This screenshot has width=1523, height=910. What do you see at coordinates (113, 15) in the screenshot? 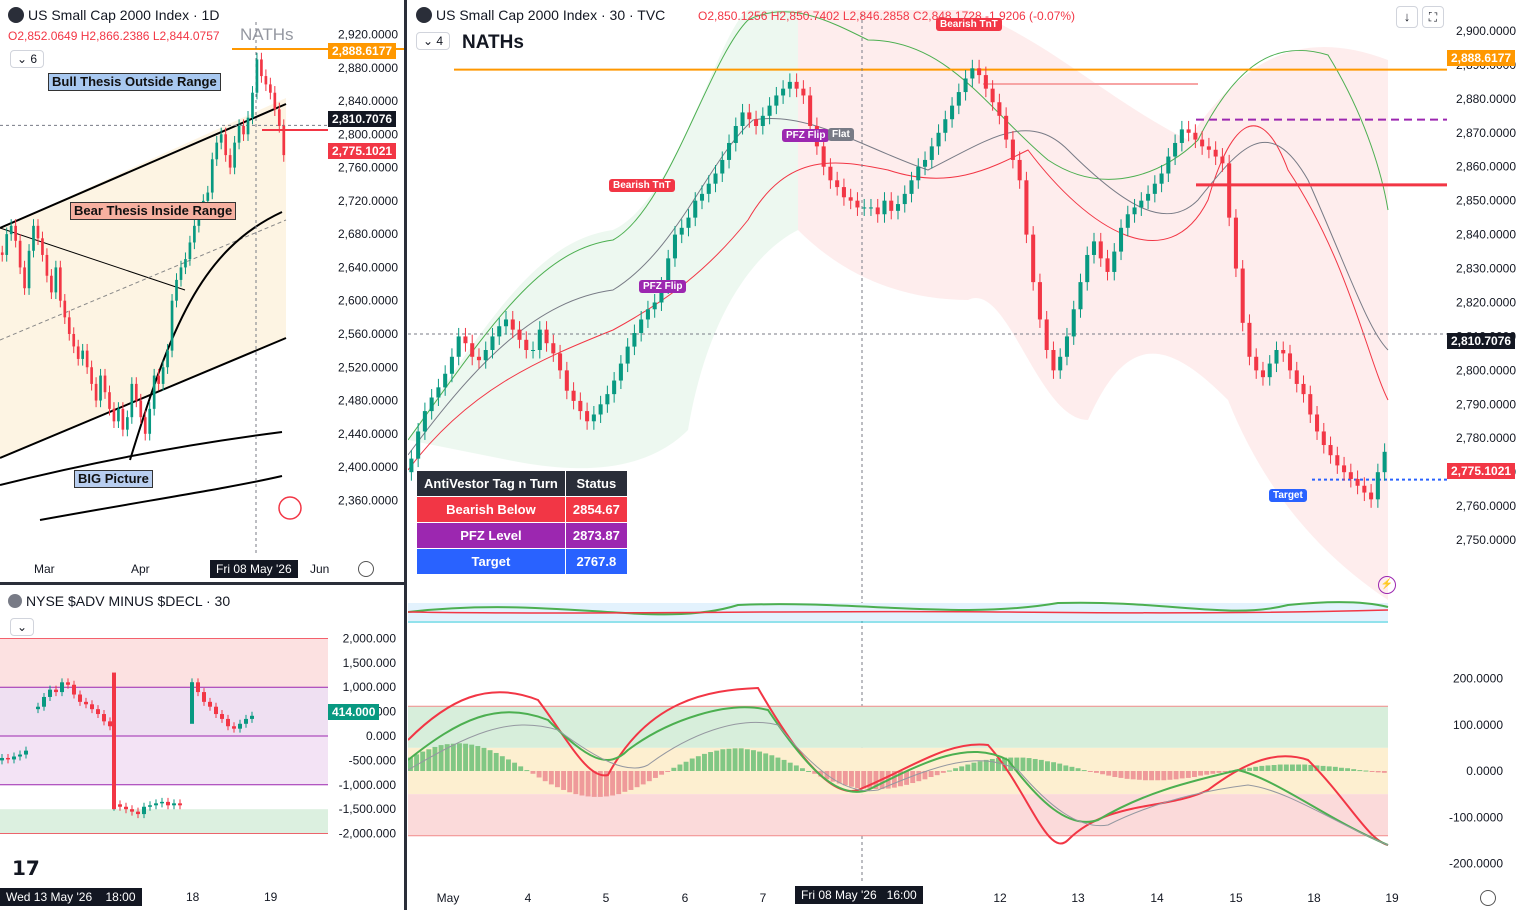
I see `daily-chart-title: US Small Cap 2000 Index · 1D` at bounding box center [113, 15].